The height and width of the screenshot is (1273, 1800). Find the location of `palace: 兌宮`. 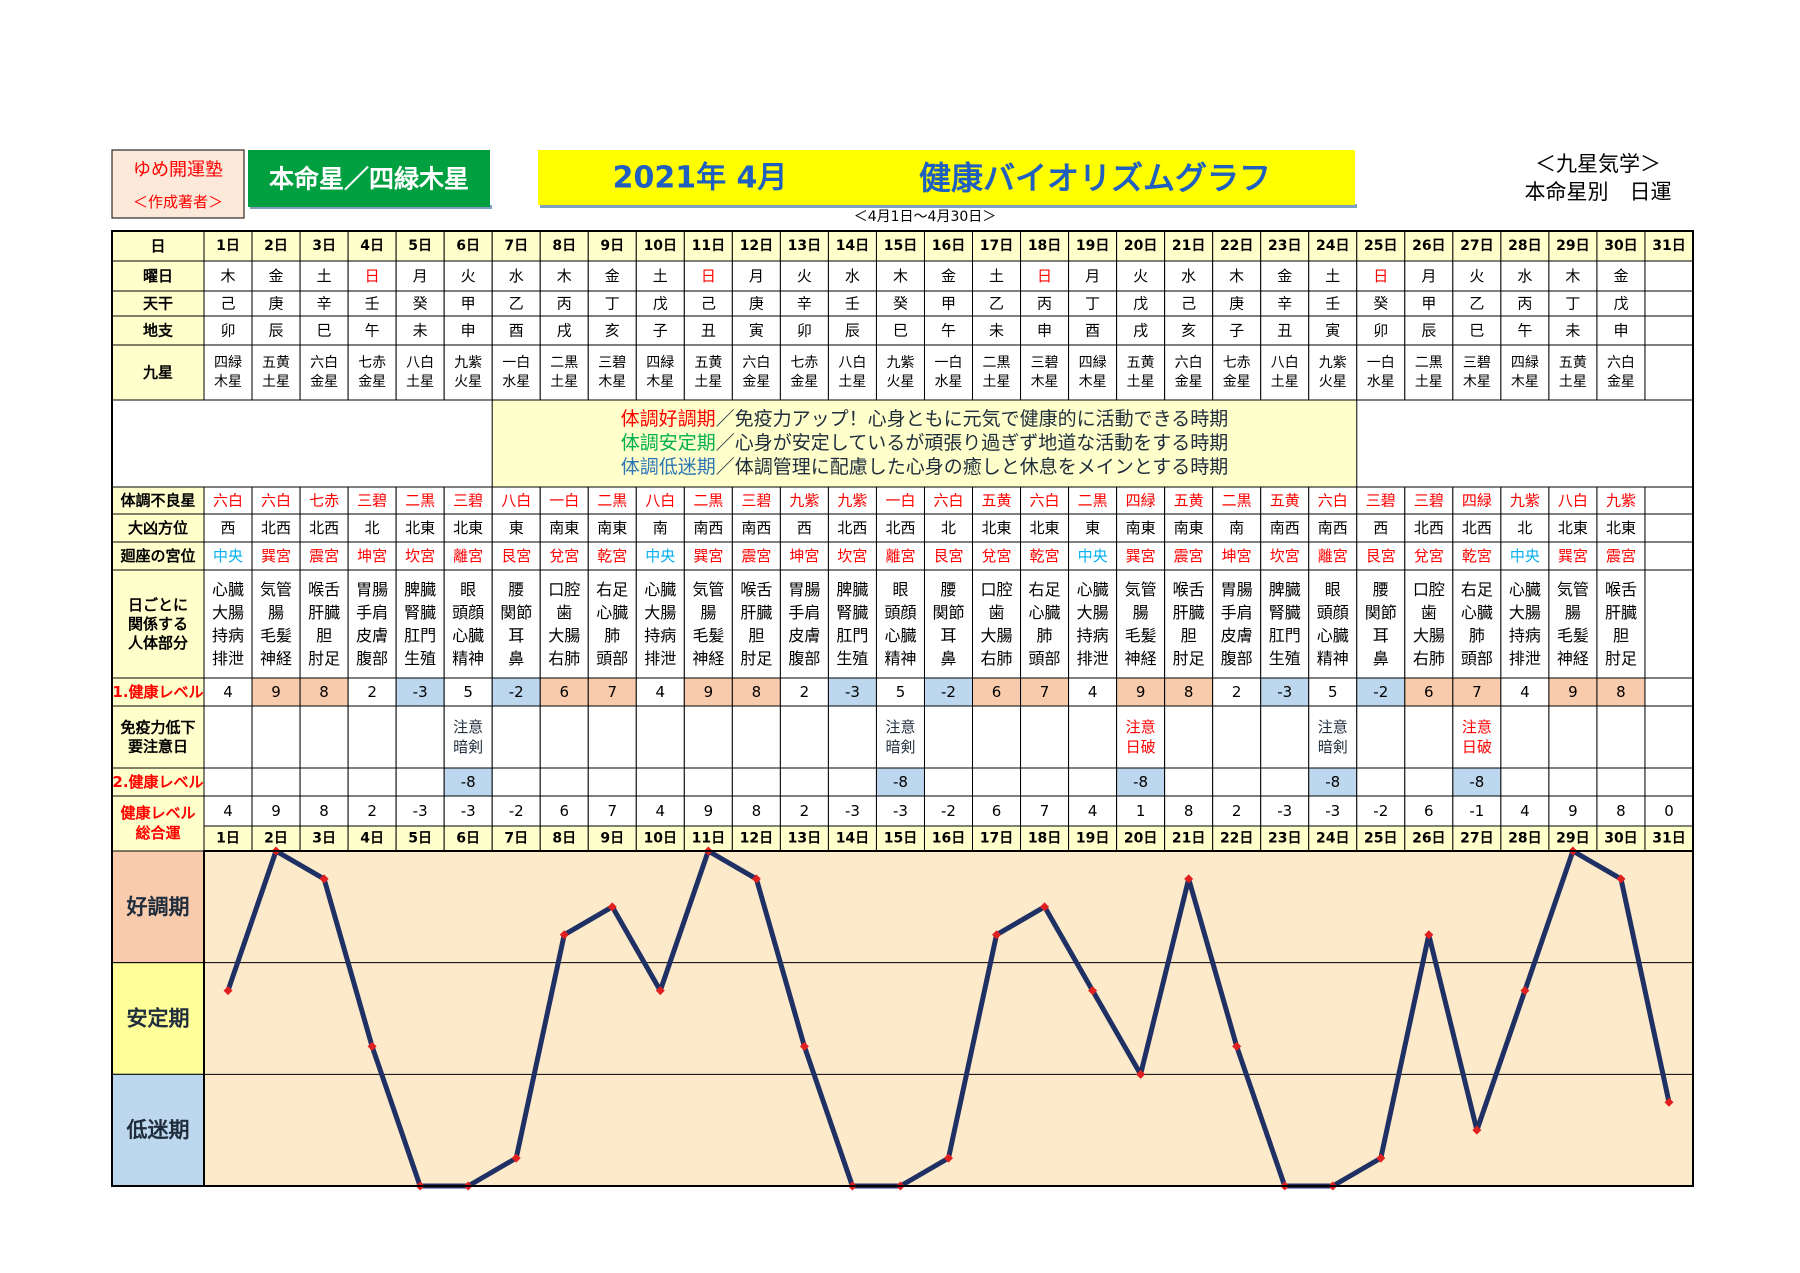

palace: 兌宮 is located at coordinates (997, 556).